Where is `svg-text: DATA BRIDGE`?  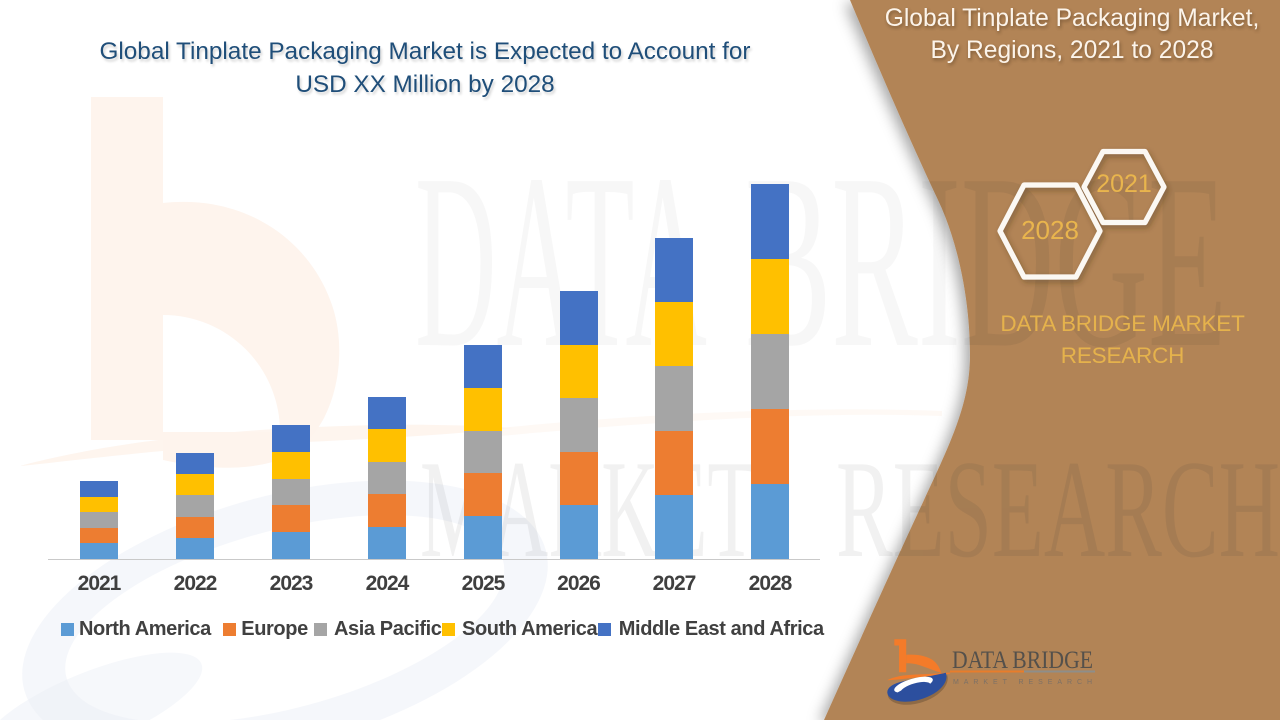
svg-text: DATA BRIDGE is located at coordinates (1022, 660).